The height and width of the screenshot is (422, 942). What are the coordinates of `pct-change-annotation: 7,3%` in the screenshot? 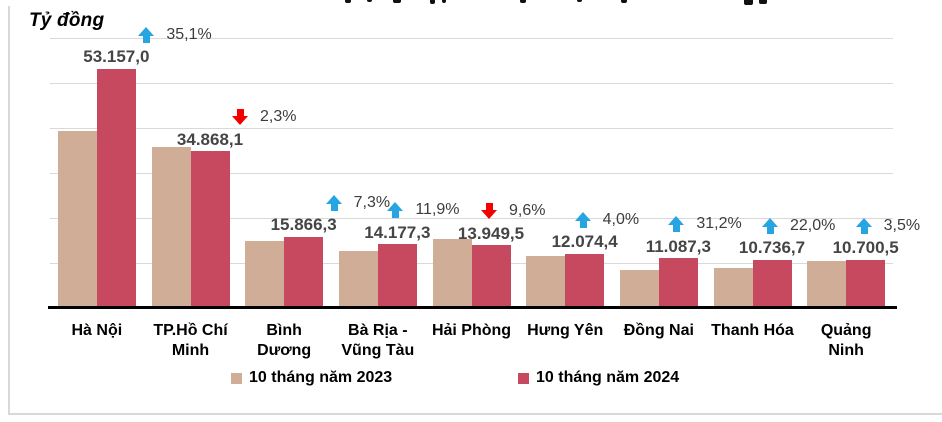 It's located at (358, 202).